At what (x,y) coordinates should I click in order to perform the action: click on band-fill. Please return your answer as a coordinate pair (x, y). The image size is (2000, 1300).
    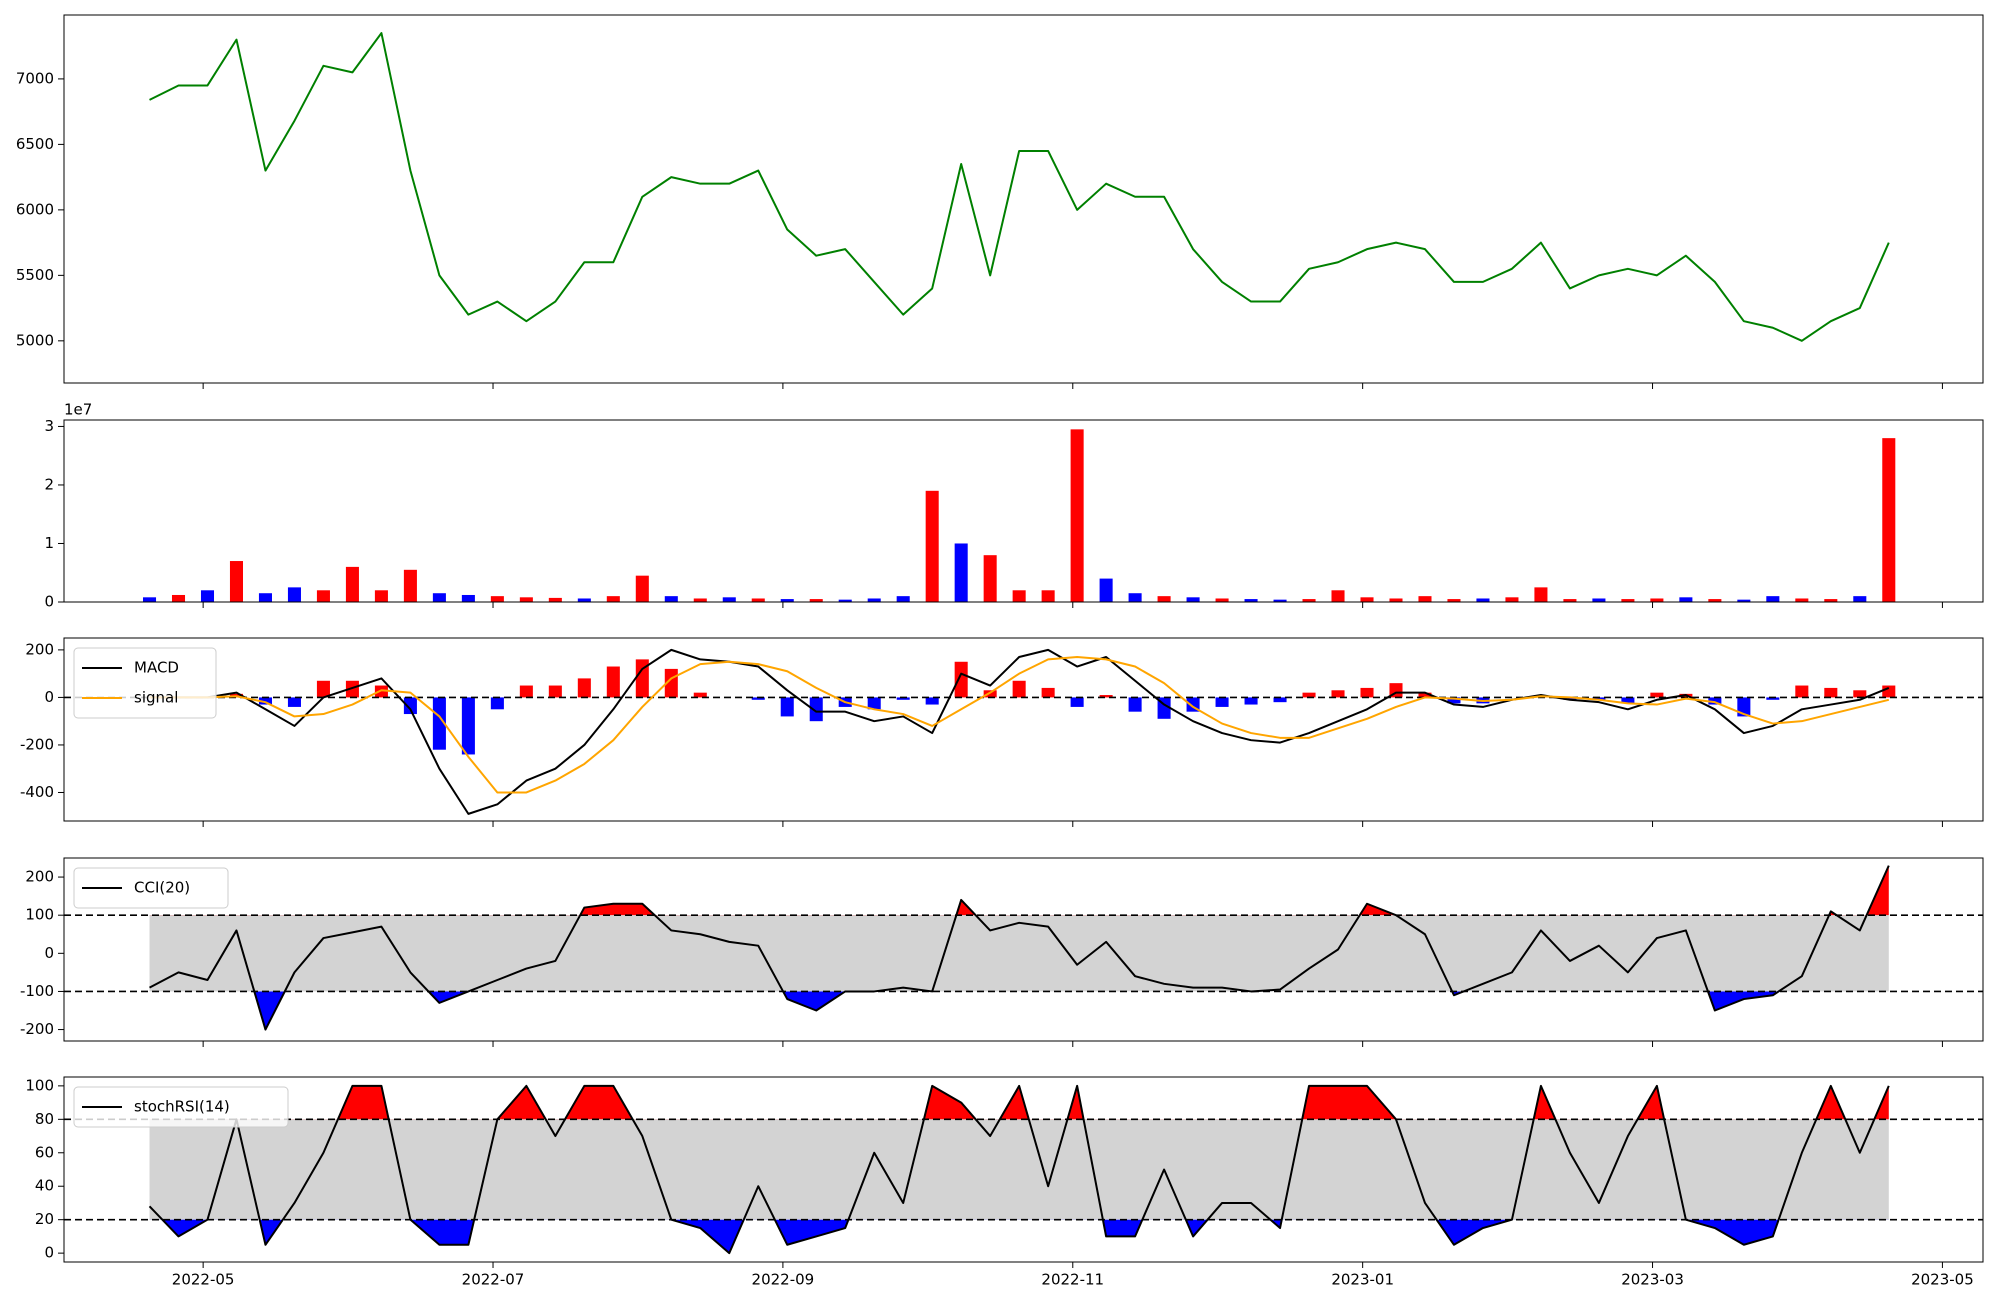
    Looking at the image, I should click on (1019, 953).